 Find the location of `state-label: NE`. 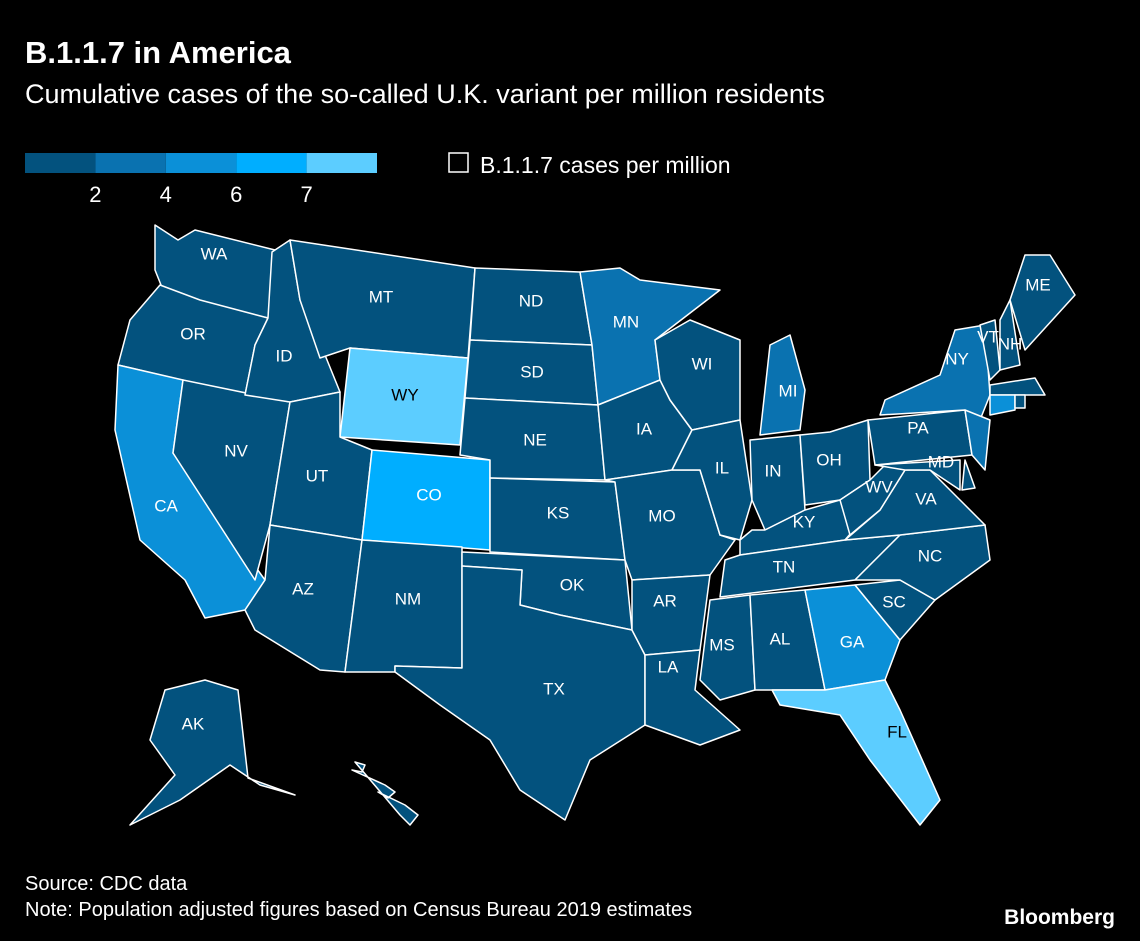

state-label: NE is located at coordinates (535, 439).